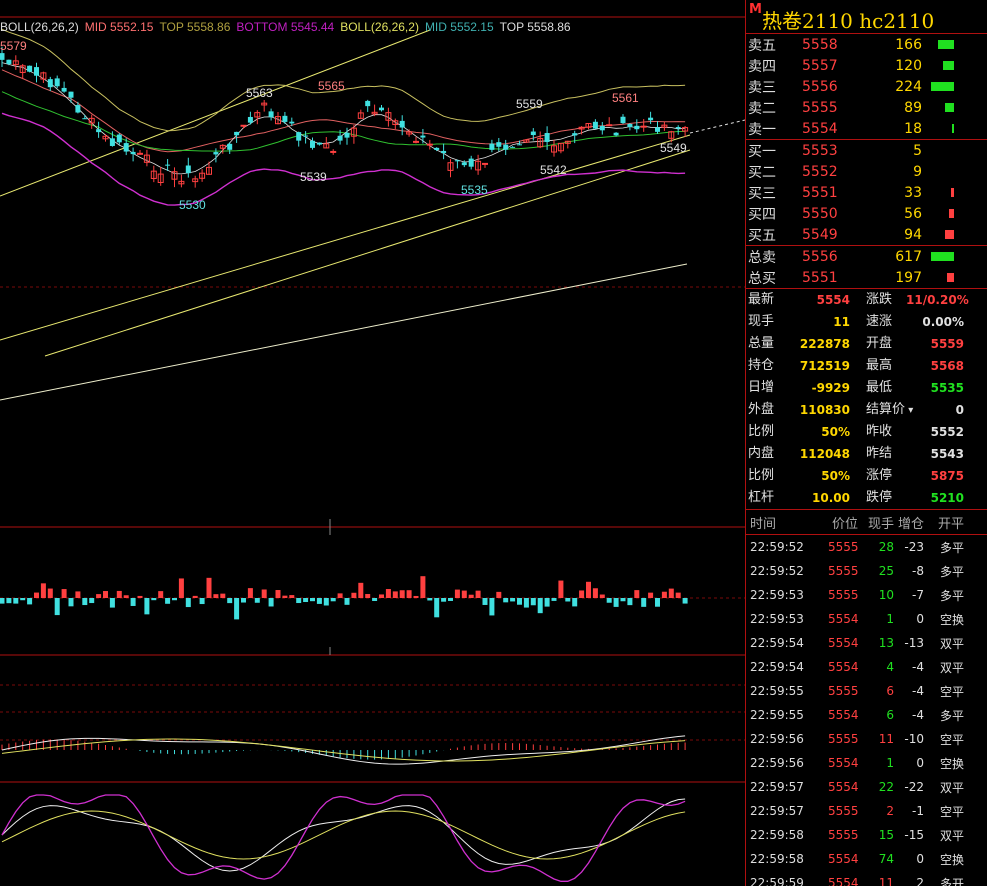 This screenshot has height=886, width=987. I want to click on tick-row: 22:59:58 5554 74 0 空换, so click(866, 859).